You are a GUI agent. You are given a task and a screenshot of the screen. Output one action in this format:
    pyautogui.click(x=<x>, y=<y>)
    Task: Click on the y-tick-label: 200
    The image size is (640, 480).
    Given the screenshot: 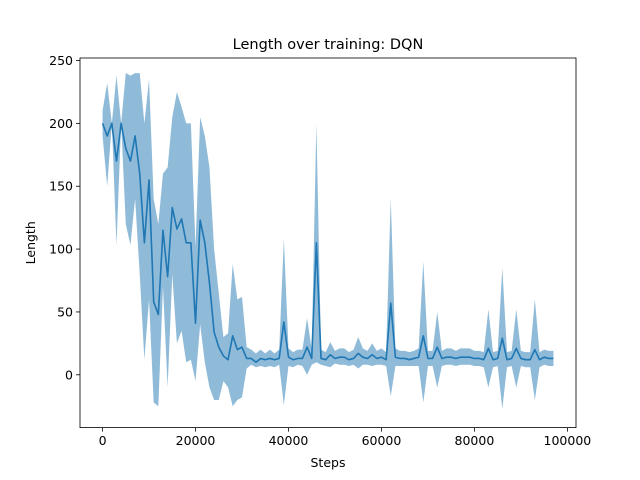 What is the action you would take?
    pyautogui.click(x=61, y=123)
    